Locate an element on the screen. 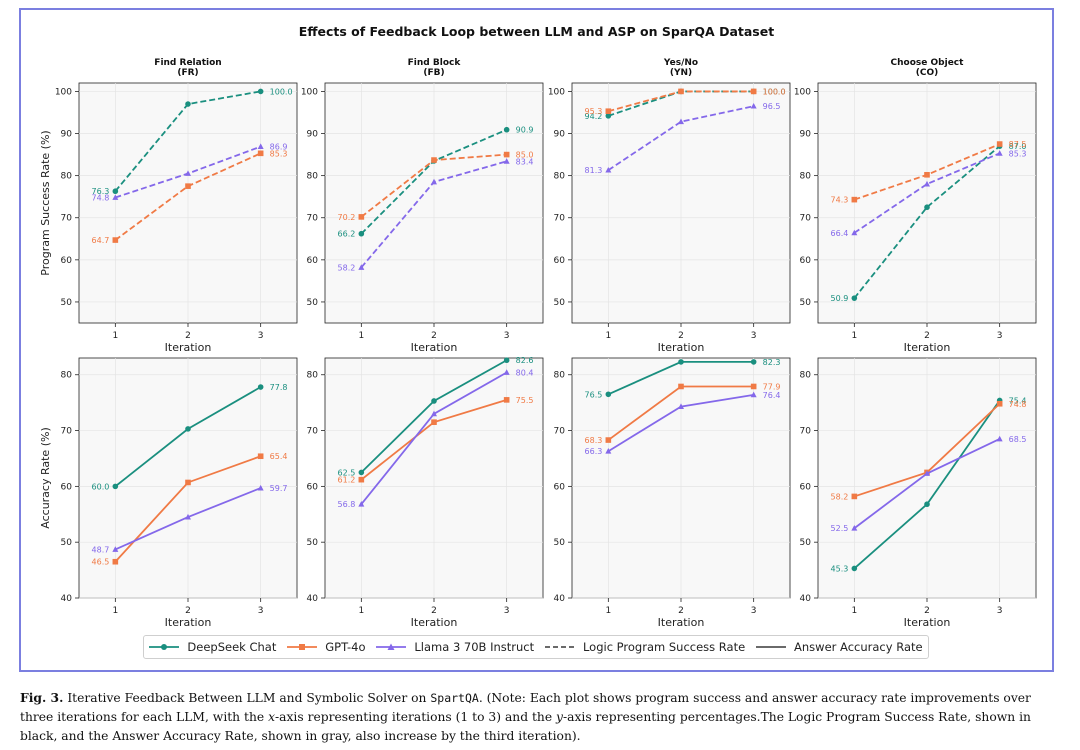 The image size is (1080, 750). legend-item-llama: Llama 3 70B Instruct is located at coordinates (455, 647).